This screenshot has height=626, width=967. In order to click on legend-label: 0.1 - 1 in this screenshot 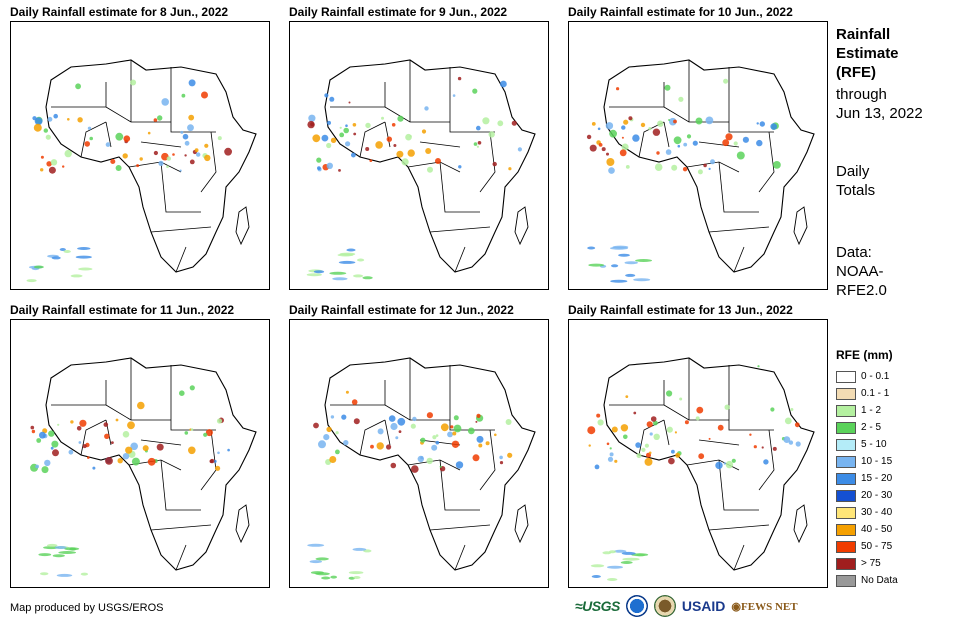, I will do `click(875, 393)`.